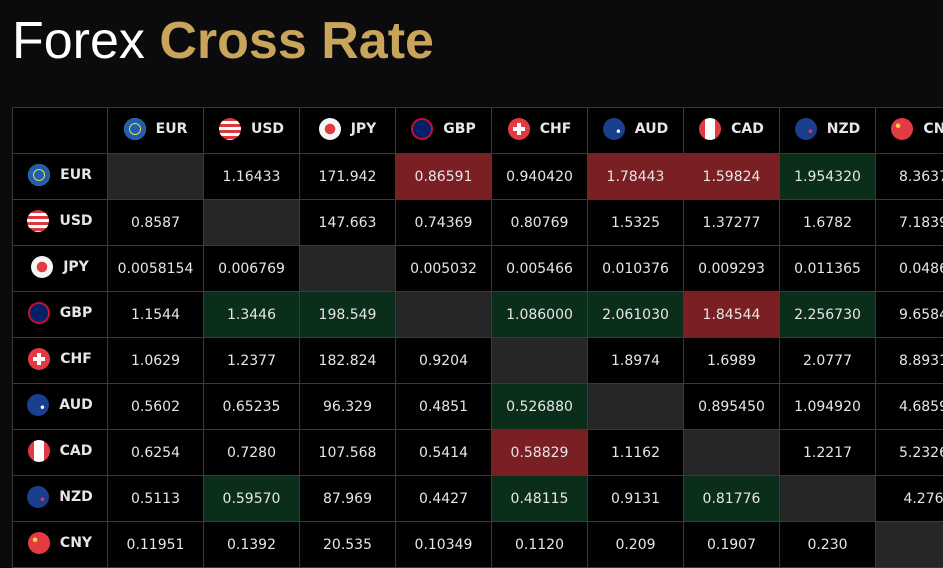 This screenshot has width=943, height=568. What do you see at coordinates (732, 223) in the screenshot?
I see `rate-cell: 1.37277` at bounding box center [732, 223].